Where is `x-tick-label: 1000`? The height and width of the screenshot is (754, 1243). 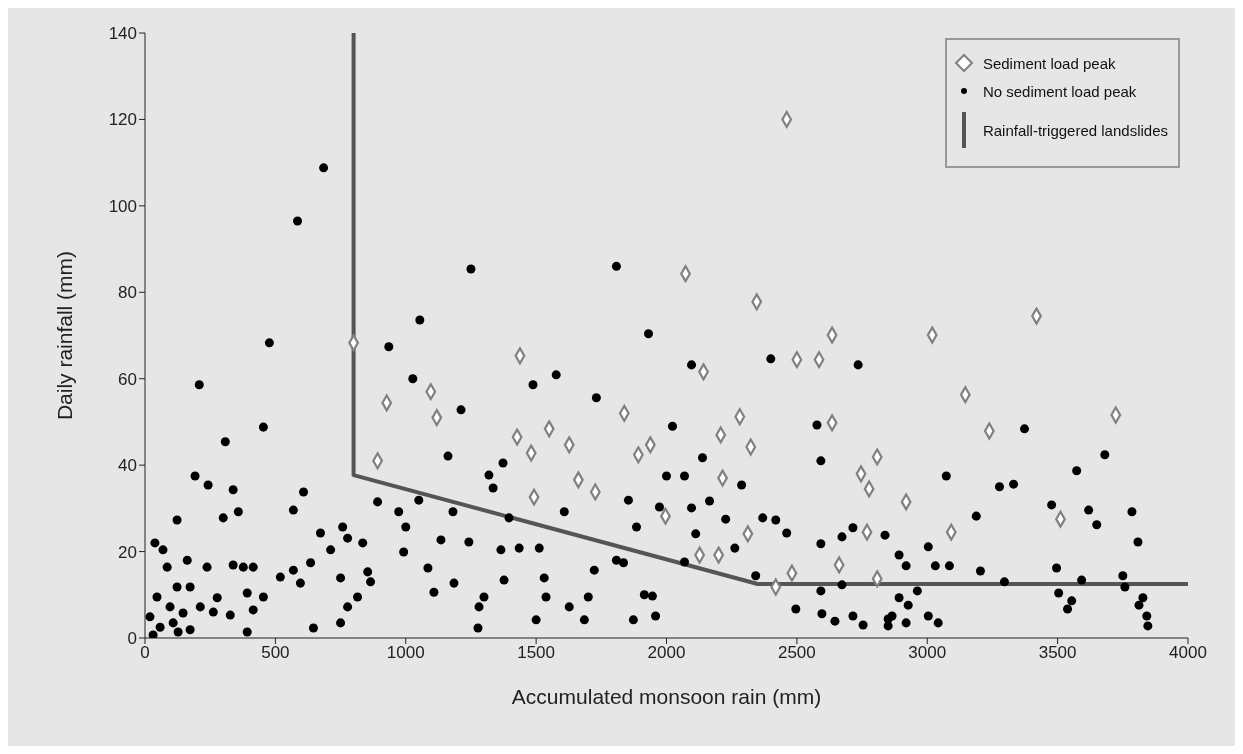
x-tick-label: 1000 is located at coordinates (405, 653).